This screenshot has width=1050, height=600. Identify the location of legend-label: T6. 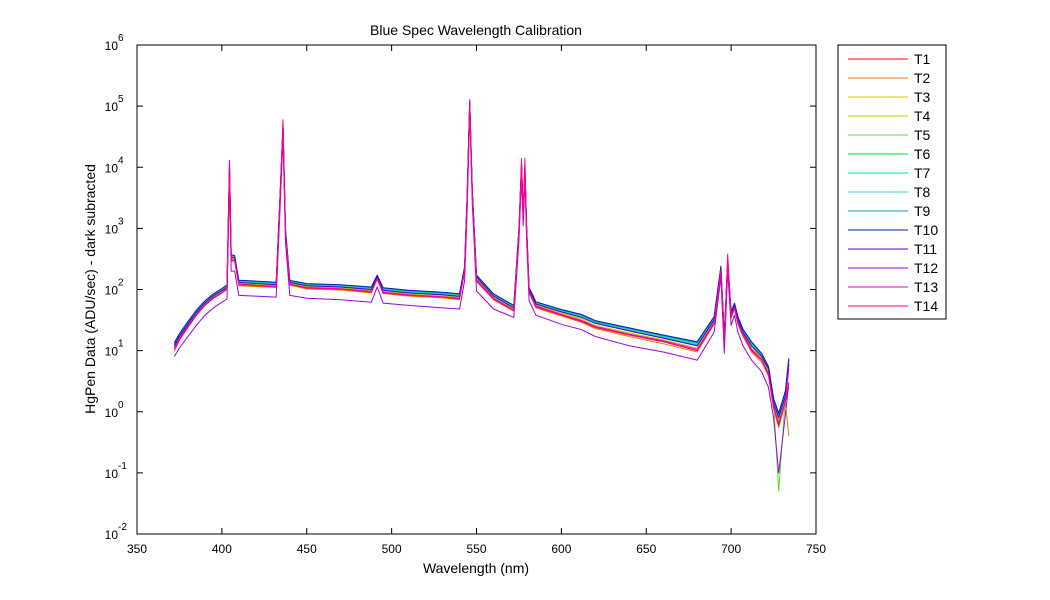
(922, 154).